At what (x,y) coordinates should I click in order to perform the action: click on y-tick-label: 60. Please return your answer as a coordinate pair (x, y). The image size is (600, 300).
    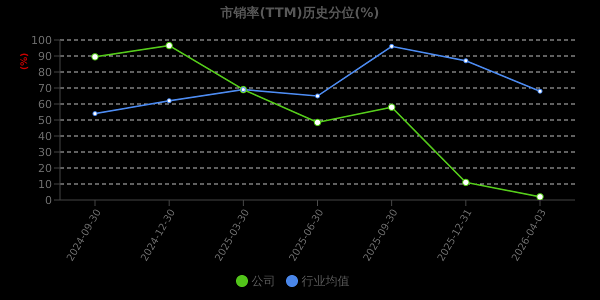
    Looking at the image, I should click on (45, 104).